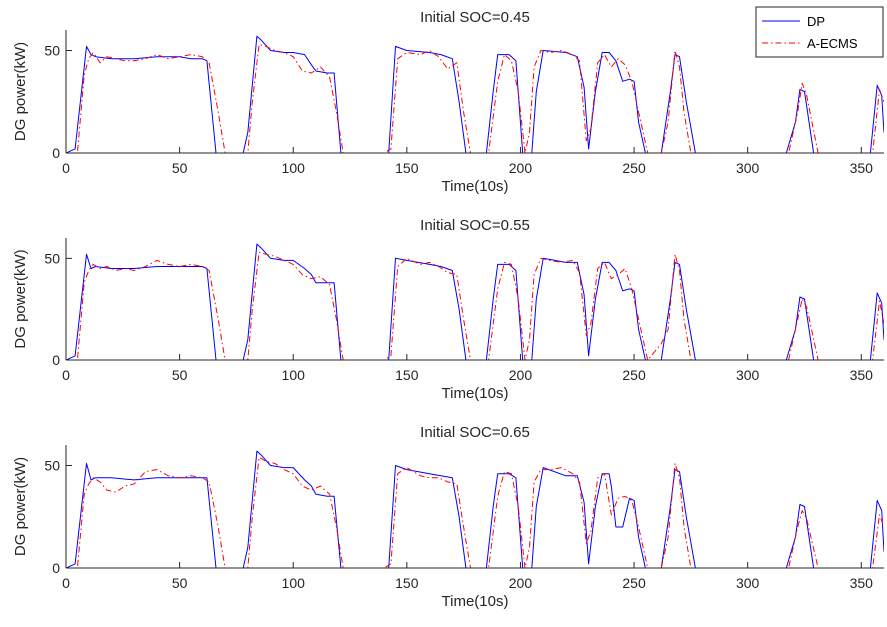  I want to click on legend-box, so click(819, 32).